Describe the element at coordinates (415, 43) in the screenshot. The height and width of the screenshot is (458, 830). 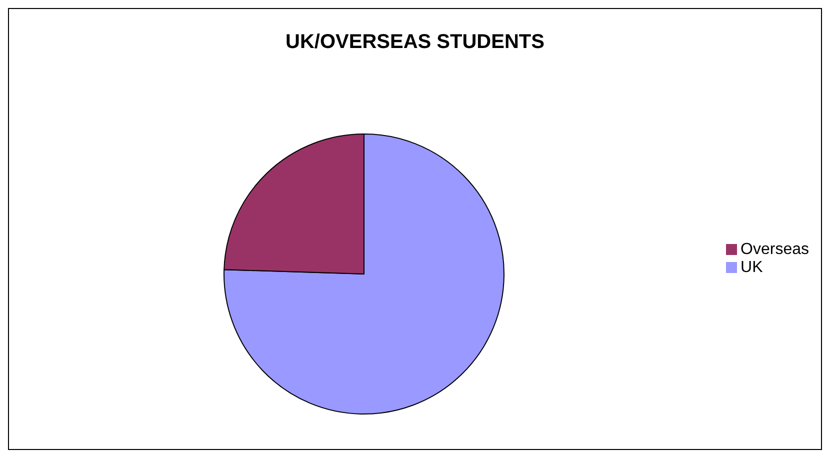
I see `chart-title: UK/OVERSEAS STUDENTS` at that location.